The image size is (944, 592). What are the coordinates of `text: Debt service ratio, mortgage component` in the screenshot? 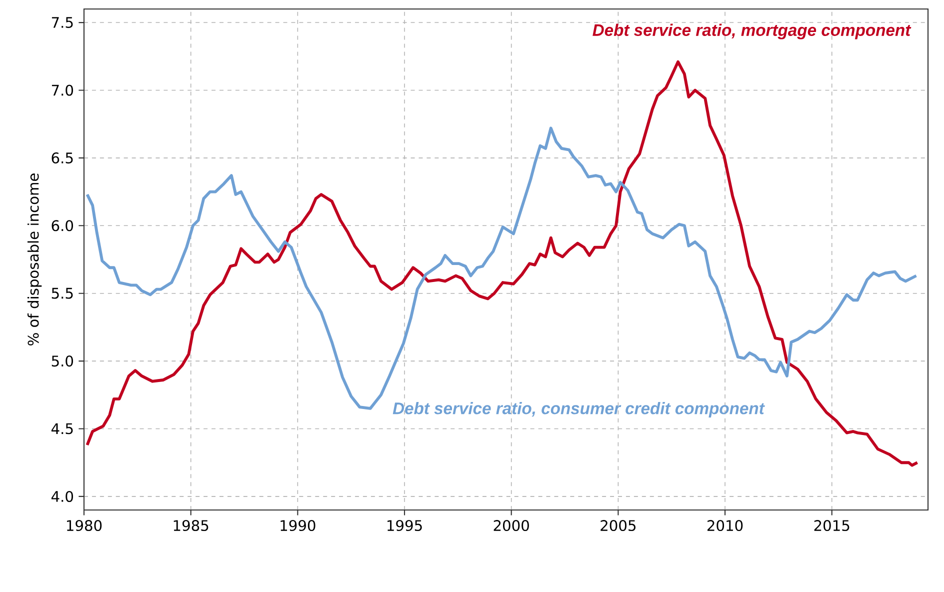 It's located at (752, 32).